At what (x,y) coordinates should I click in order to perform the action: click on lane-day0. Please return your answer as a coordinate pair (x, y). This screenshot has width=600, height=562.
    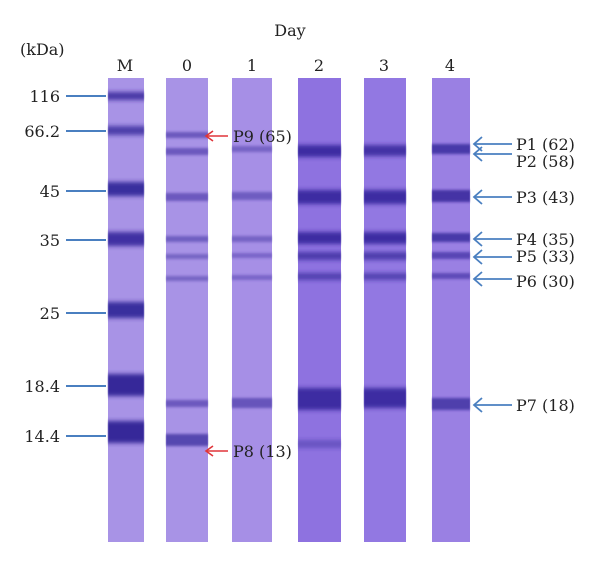
    Looking at the image, I should click on (187, 310).